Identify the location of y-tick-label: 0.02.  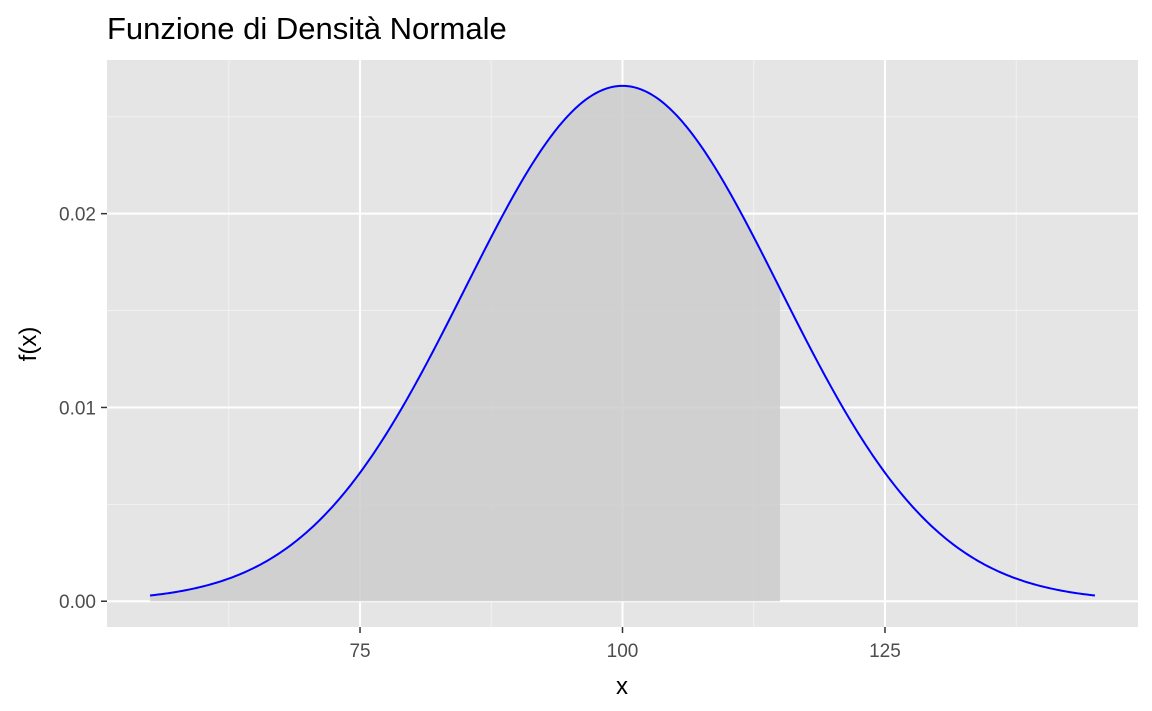
(77, 215).